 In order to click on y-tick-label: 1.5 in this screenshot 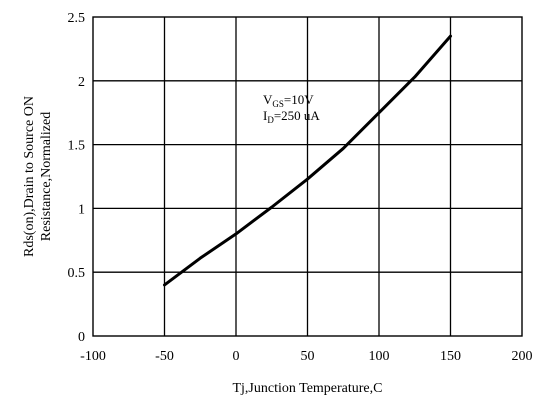, I will do `click(77, 146)`.